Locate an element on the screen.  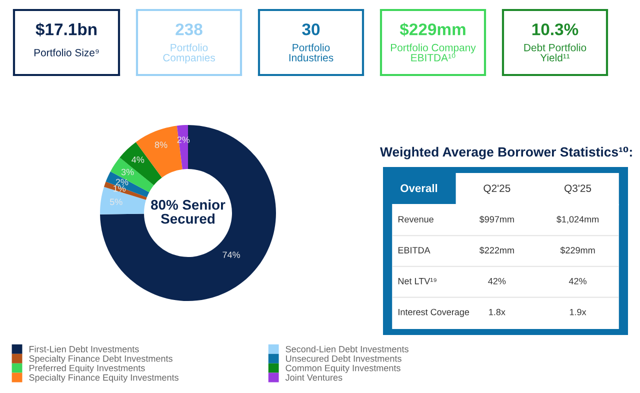
legend-label: Specialty Finance Debt Investments is located at coordinates (100, 359).